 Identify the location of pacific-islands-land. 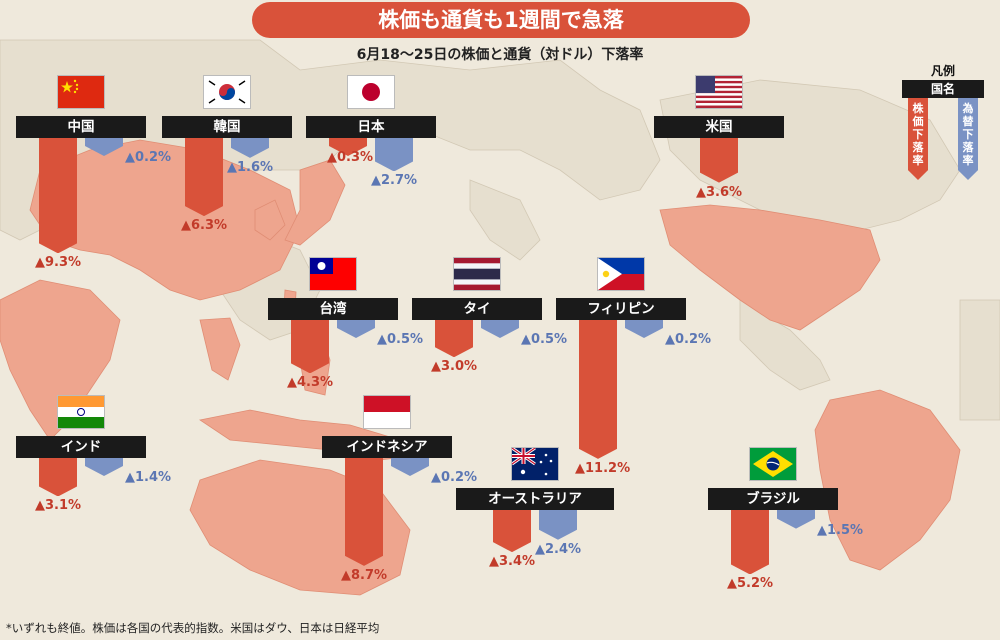
(505, 220).